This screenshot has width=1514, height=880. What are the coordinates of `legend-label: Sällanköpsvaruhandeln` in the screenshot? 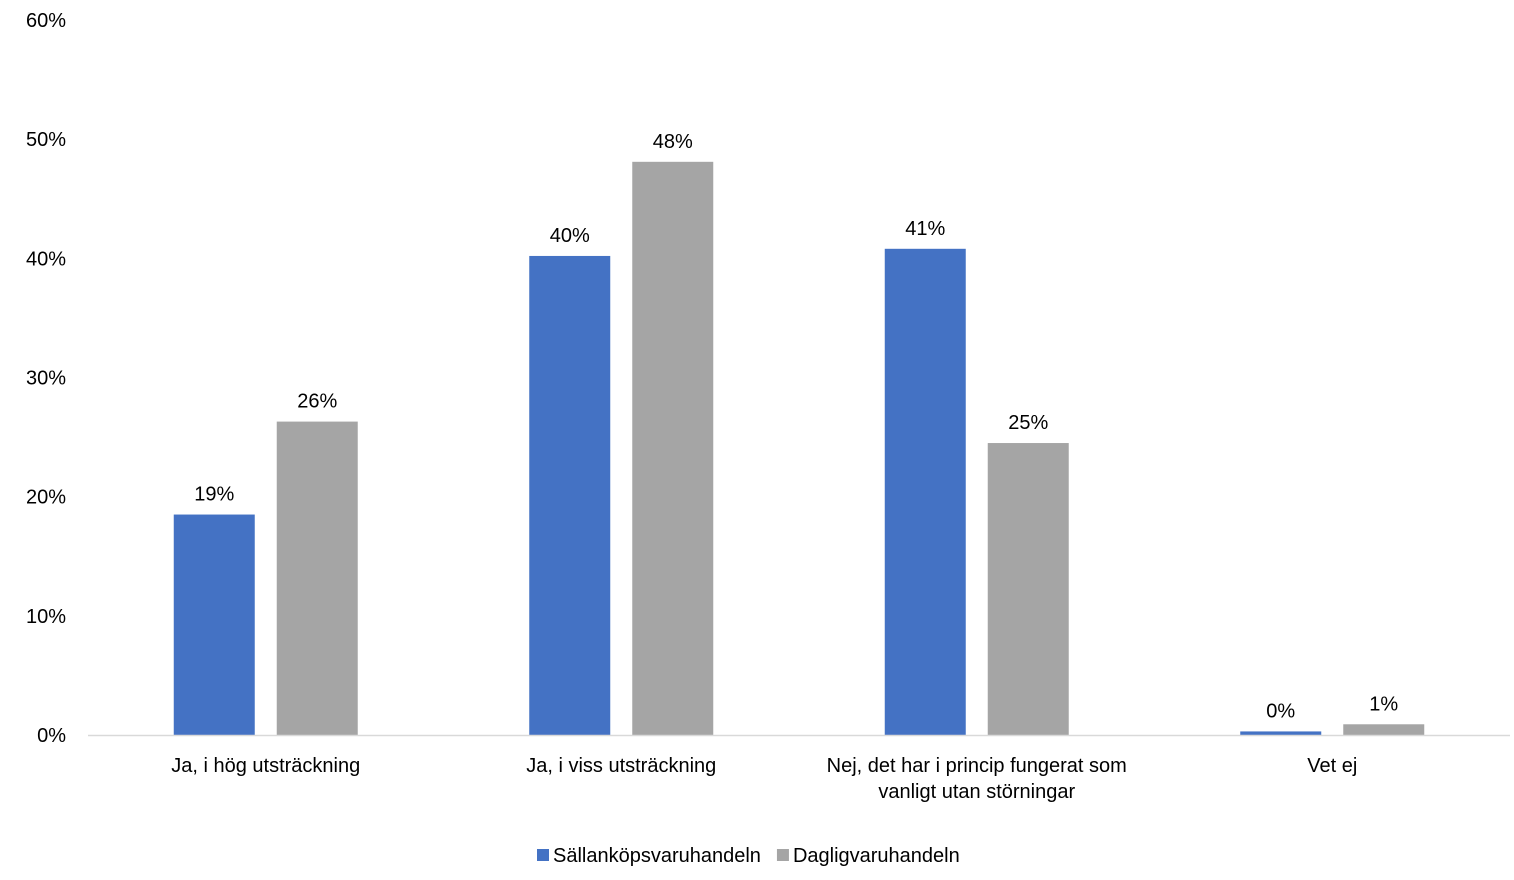 It's located at (657, 856).